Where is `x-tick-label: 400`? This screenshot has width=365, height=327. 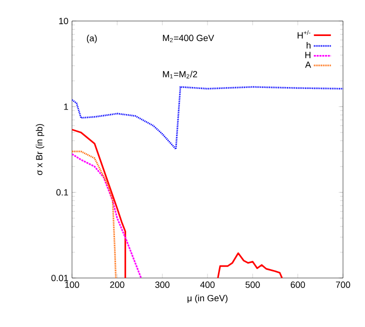
x-tick-label: 400 is located at coordinates (207, 285).